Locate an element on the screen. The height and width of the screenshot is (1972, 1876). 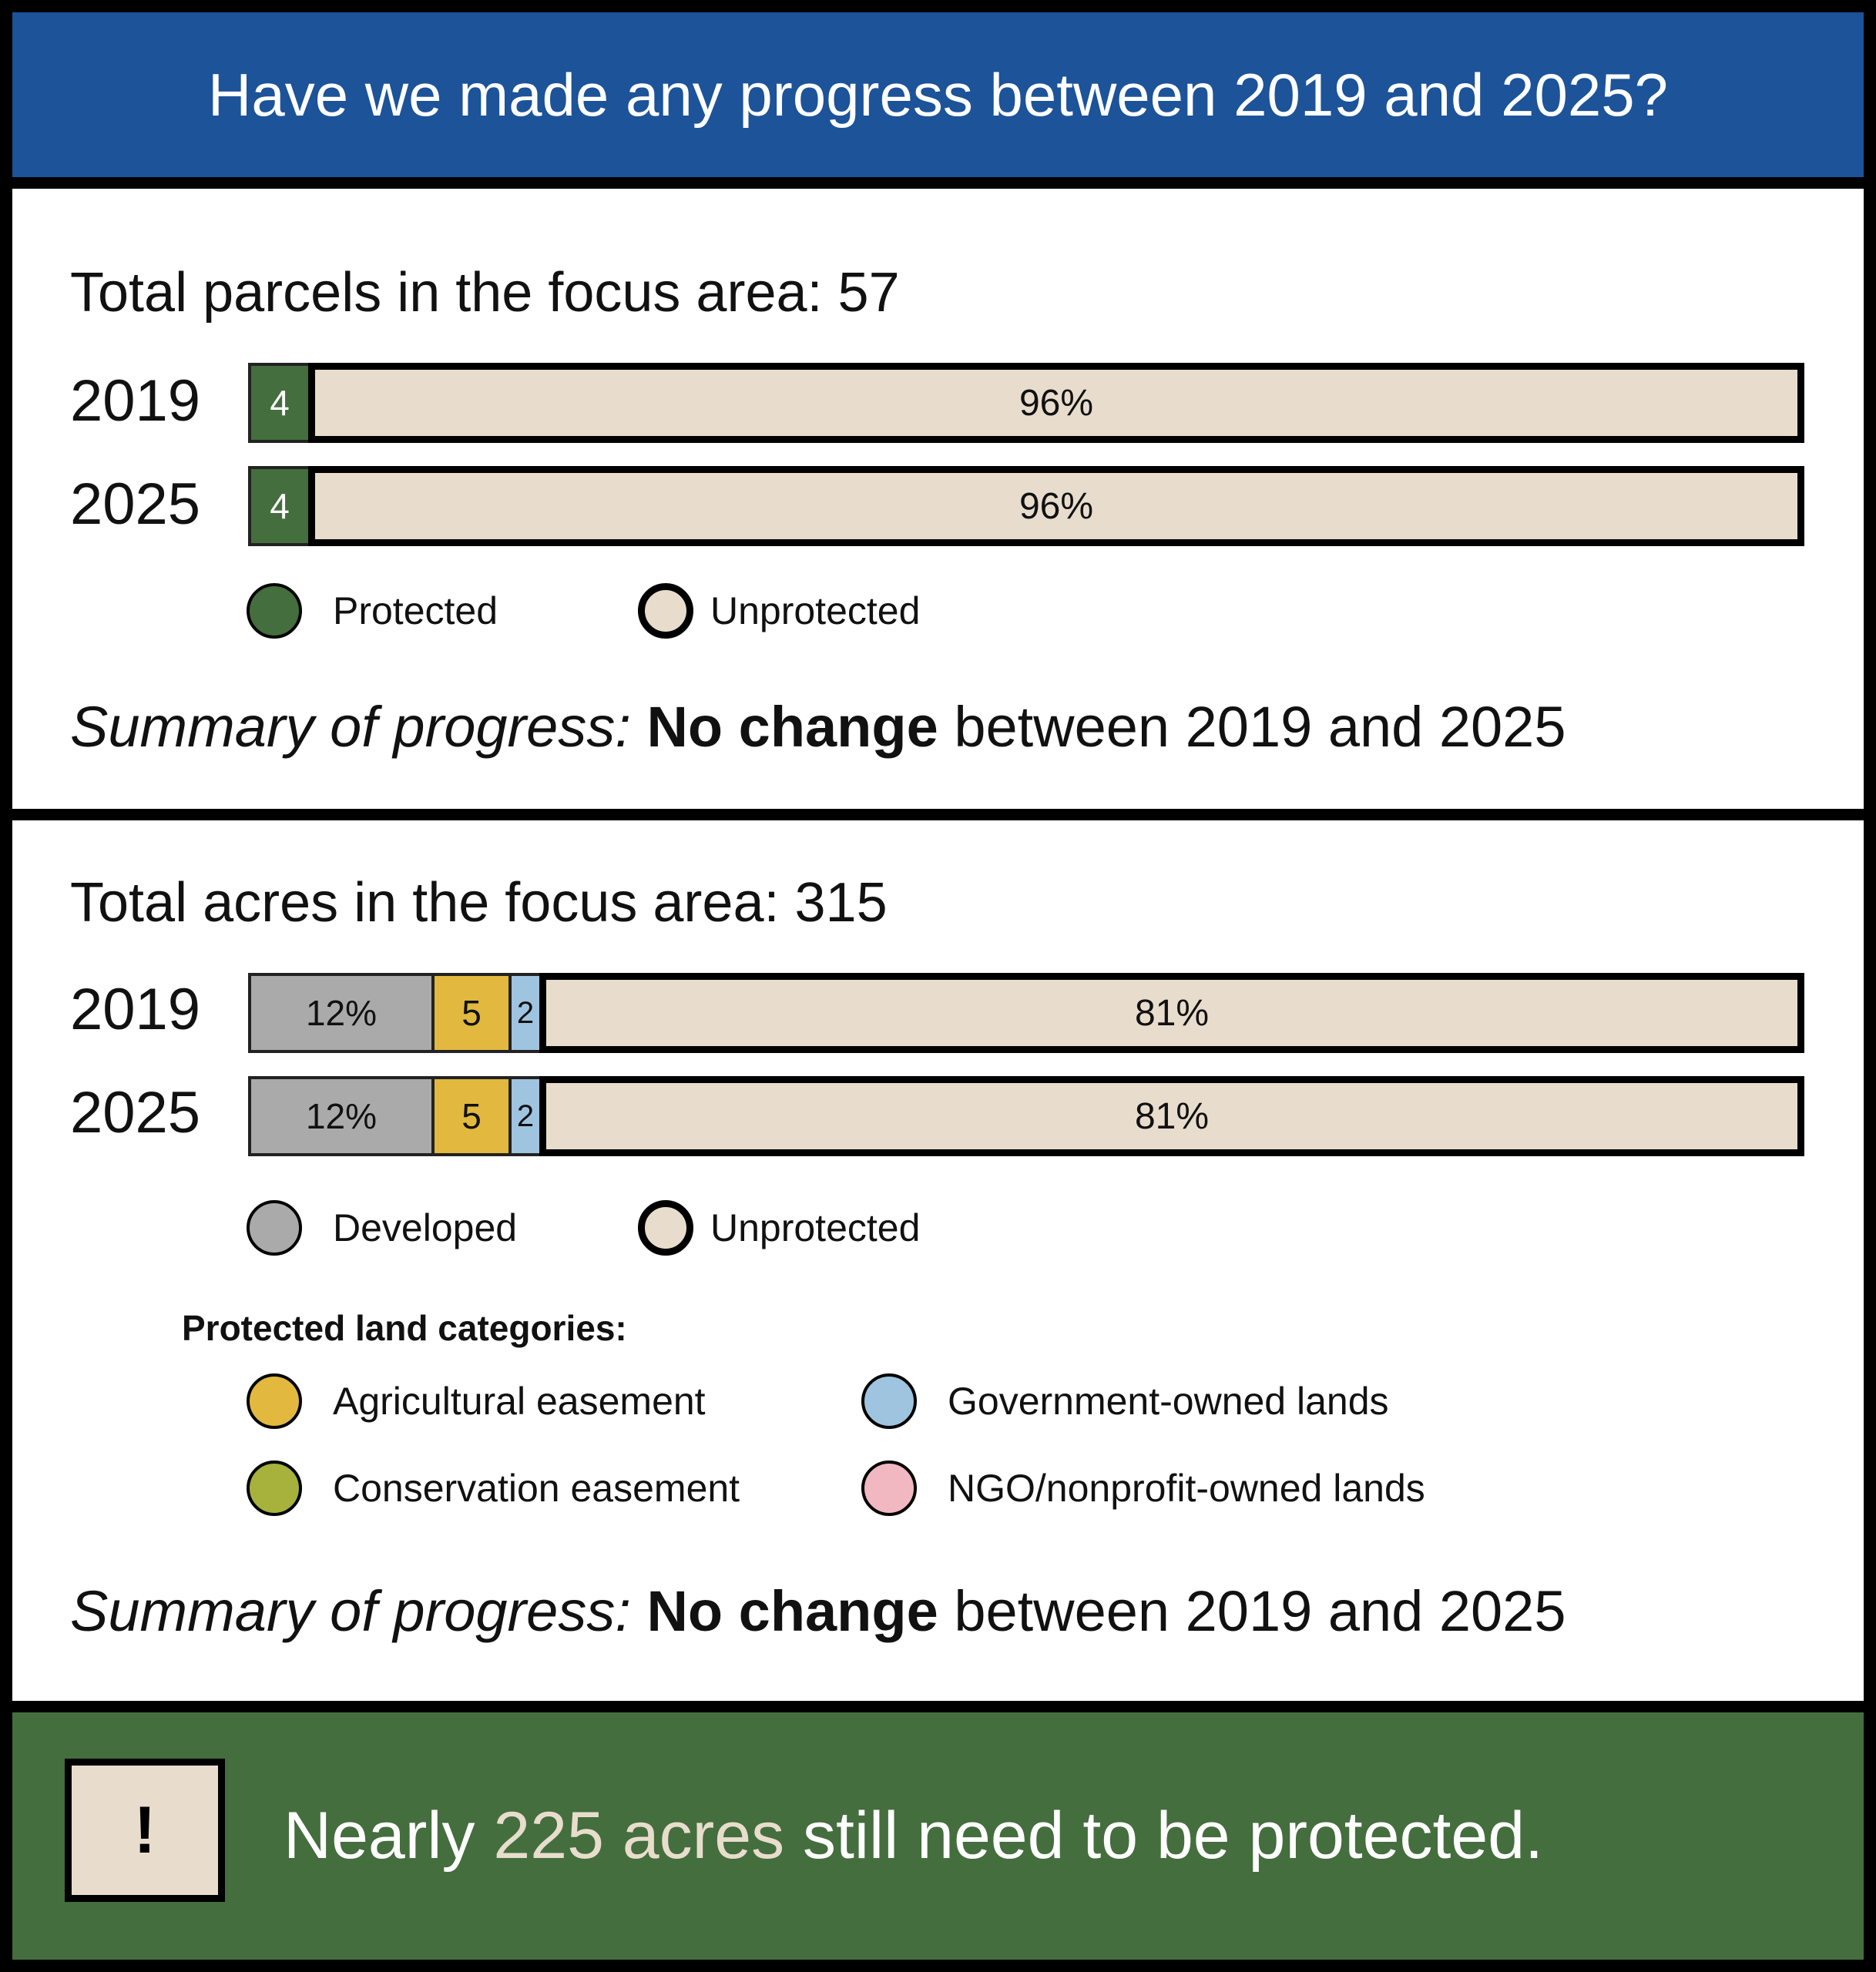
parcels-bar-2019: 4 96% is located at coordinates (1026, 403).